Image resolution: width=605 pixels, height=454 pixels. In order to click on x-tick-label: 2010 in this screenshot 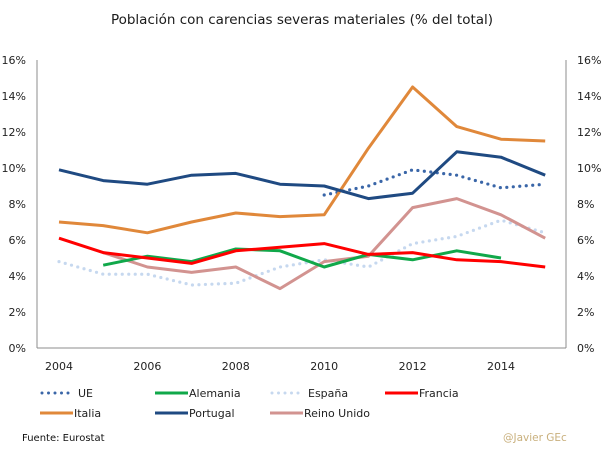, I will do `click(324, 366)`.